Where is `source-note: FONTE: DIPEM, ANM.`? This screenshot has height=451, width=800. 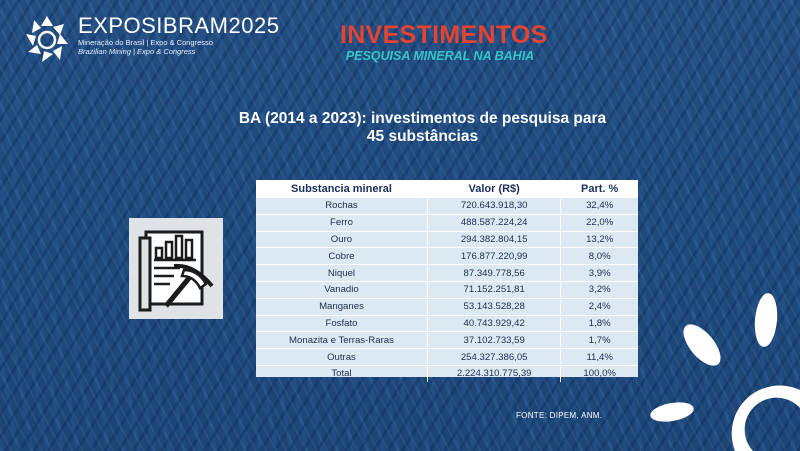
source-note: FONTE: DIPEM, ANM. is located at coordinates (559, 415).